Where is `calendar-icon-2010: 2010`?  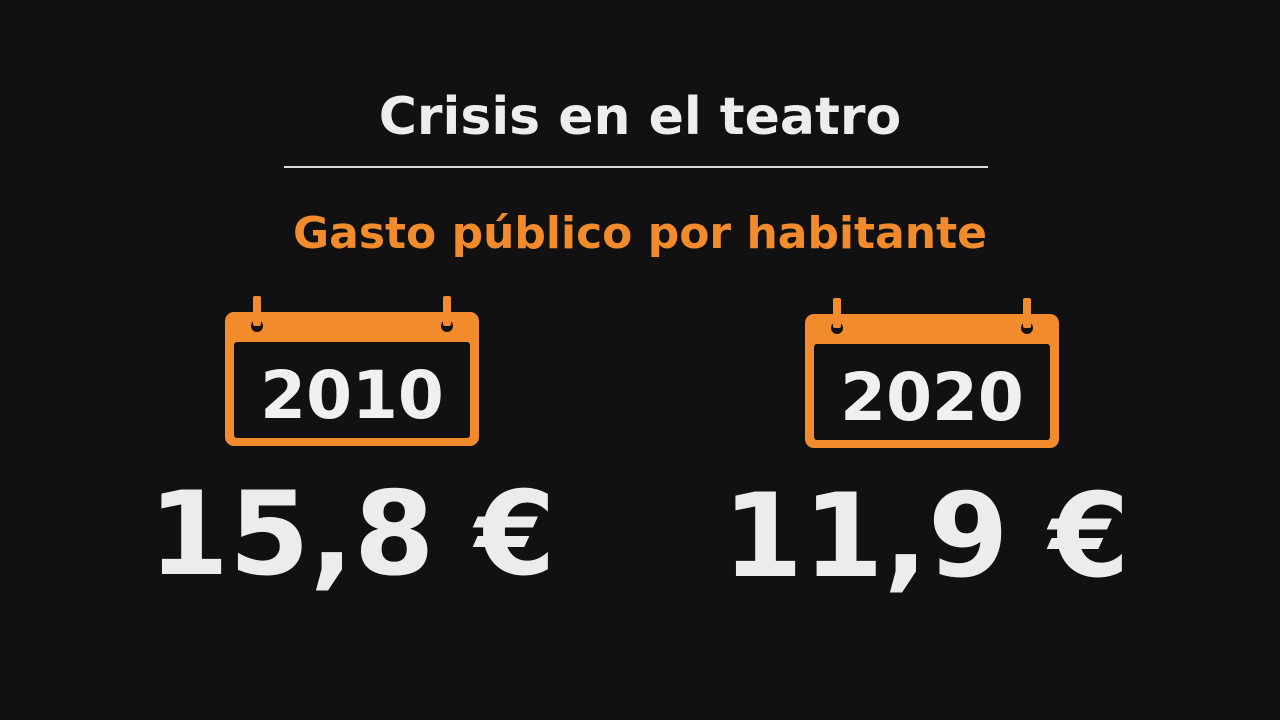 calendar-icon-2010: 2010 is located at coordinates (352, 373).